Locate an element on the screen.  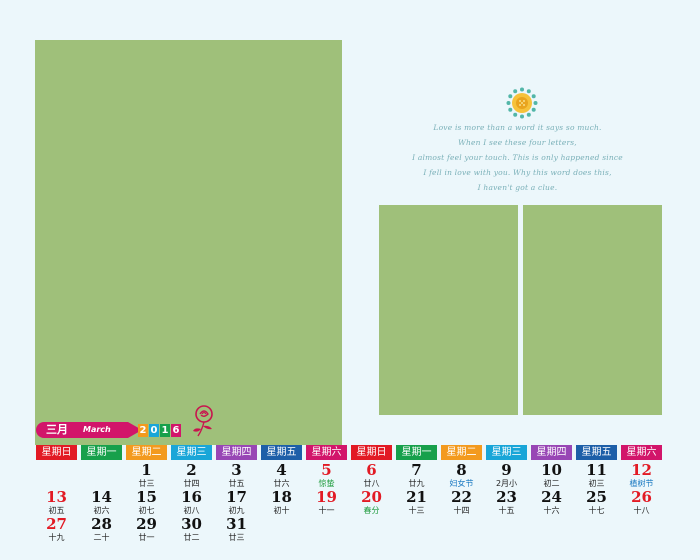
day-number: 14 is located at coordinates (101, 497).